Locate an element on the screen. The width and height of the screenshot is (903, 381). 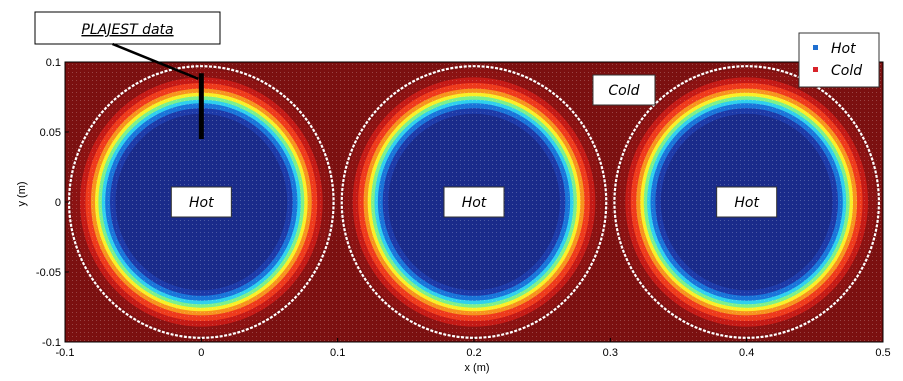
x-tick-label: -0.1 is located at coordinates (65, 353).